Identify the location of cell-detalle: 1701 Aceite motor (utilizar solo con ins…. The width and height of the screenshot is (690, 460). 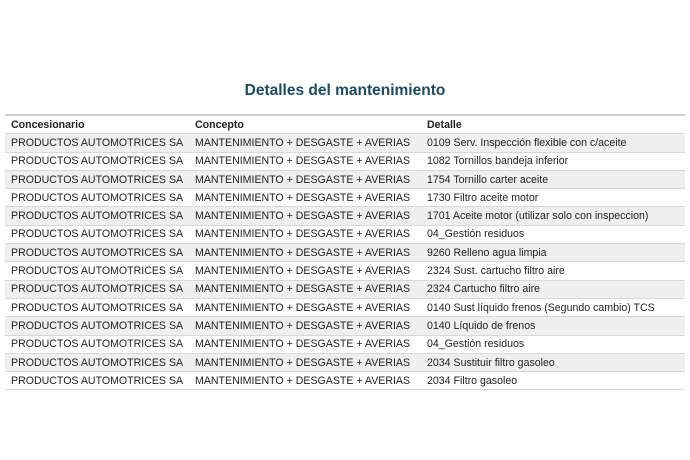
(553, 216).